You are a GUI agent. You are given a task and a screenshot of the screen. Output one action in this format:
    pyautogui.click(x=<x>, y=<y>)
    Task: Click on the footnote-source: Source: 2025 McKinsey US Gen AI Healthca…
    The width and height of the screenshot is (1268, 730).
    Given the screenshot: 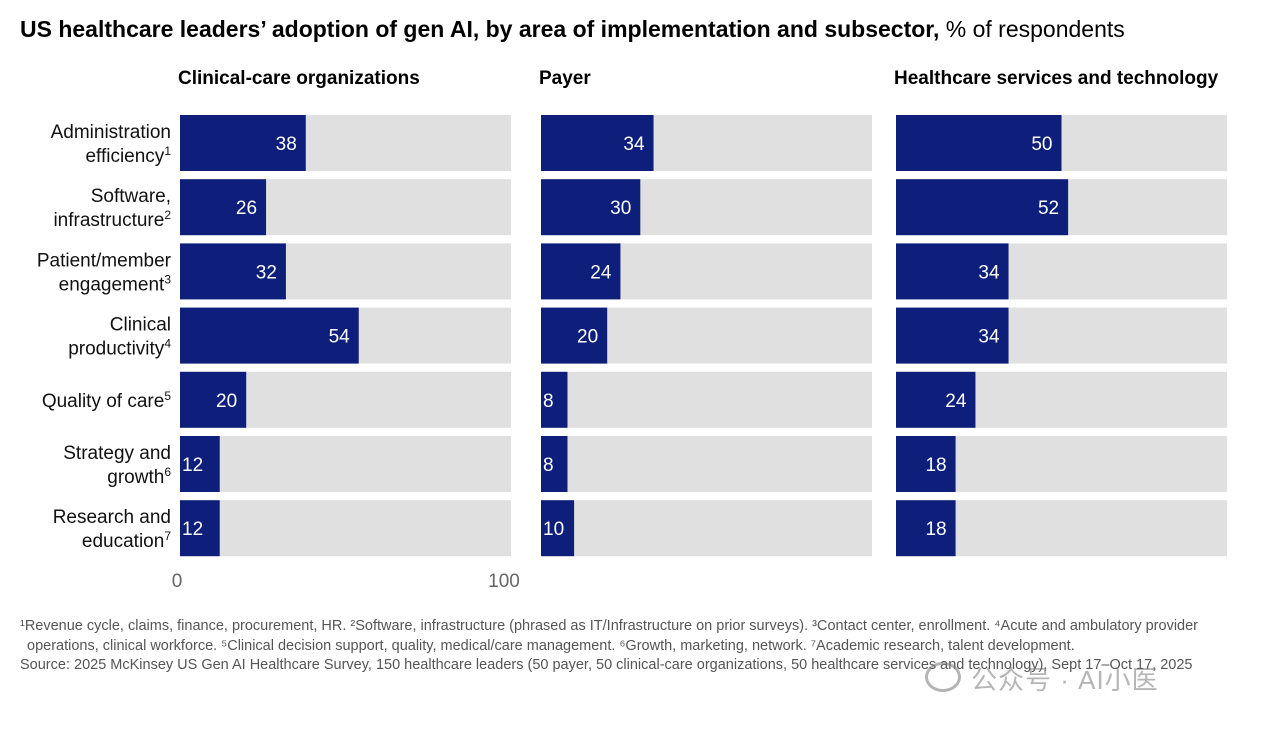 What is the action you would take?
    pyautogui.click(x=606, y=665)
    